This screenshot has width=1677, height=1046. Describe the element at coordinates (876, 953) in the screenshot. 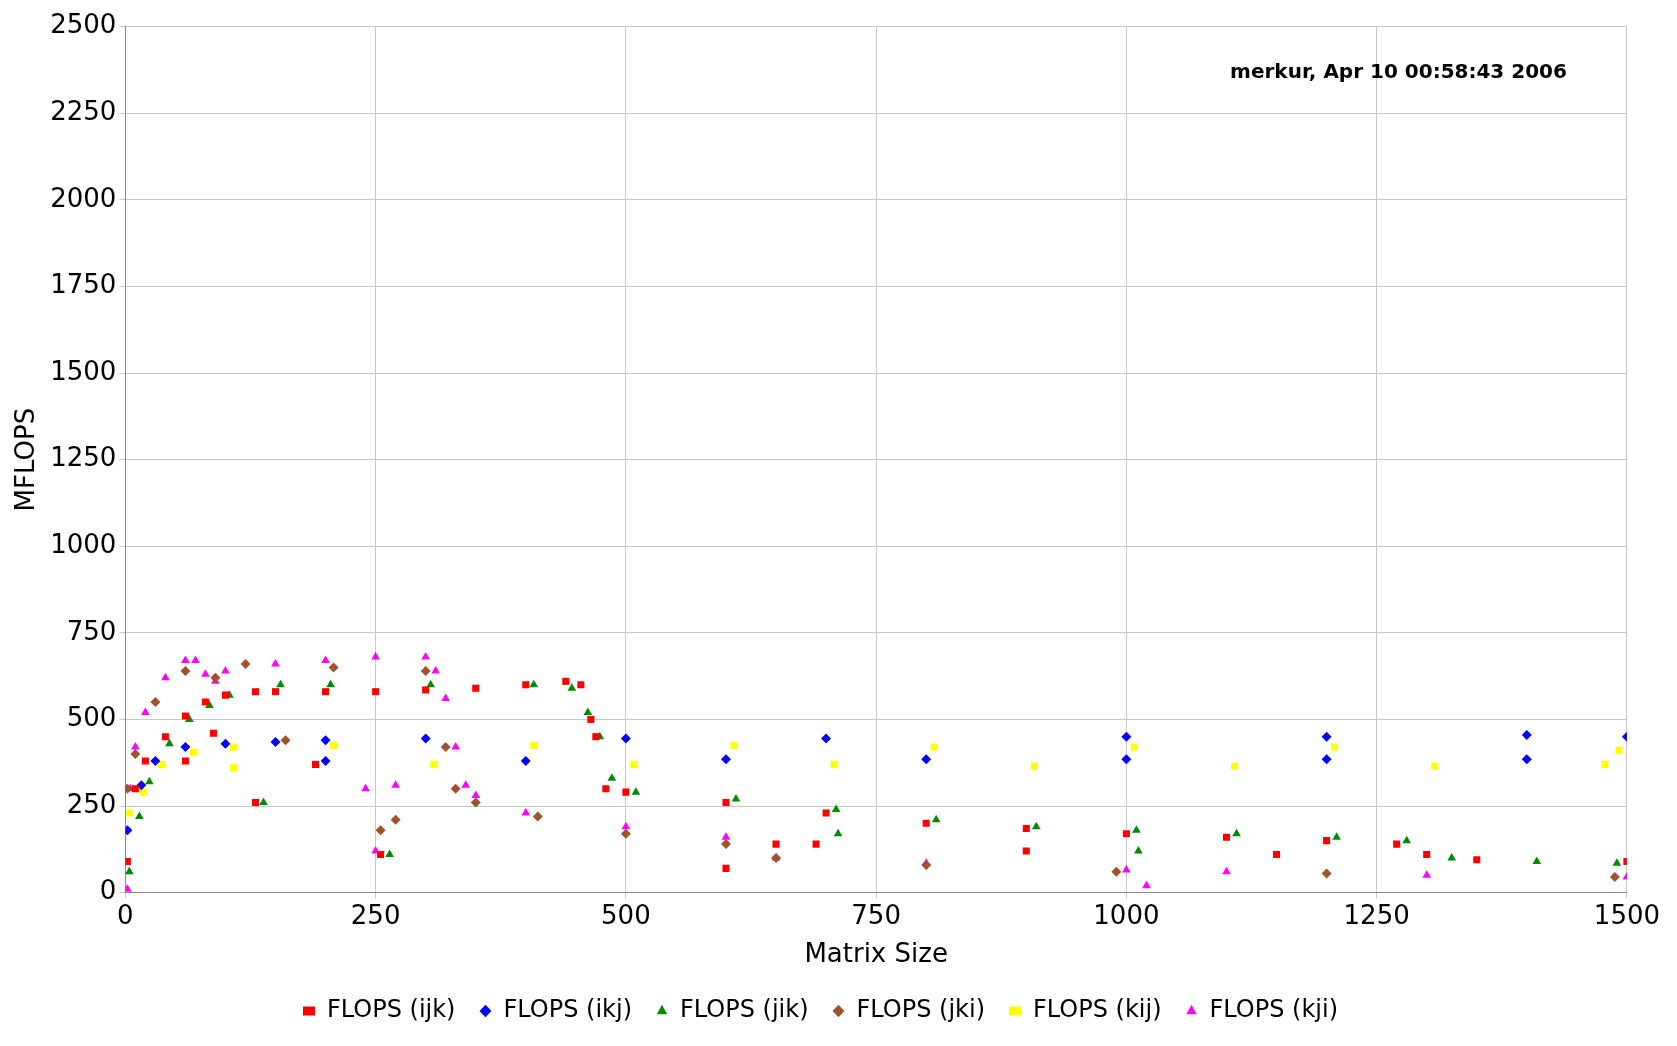

I see `x-axis-title: Matrix Size` at that location.